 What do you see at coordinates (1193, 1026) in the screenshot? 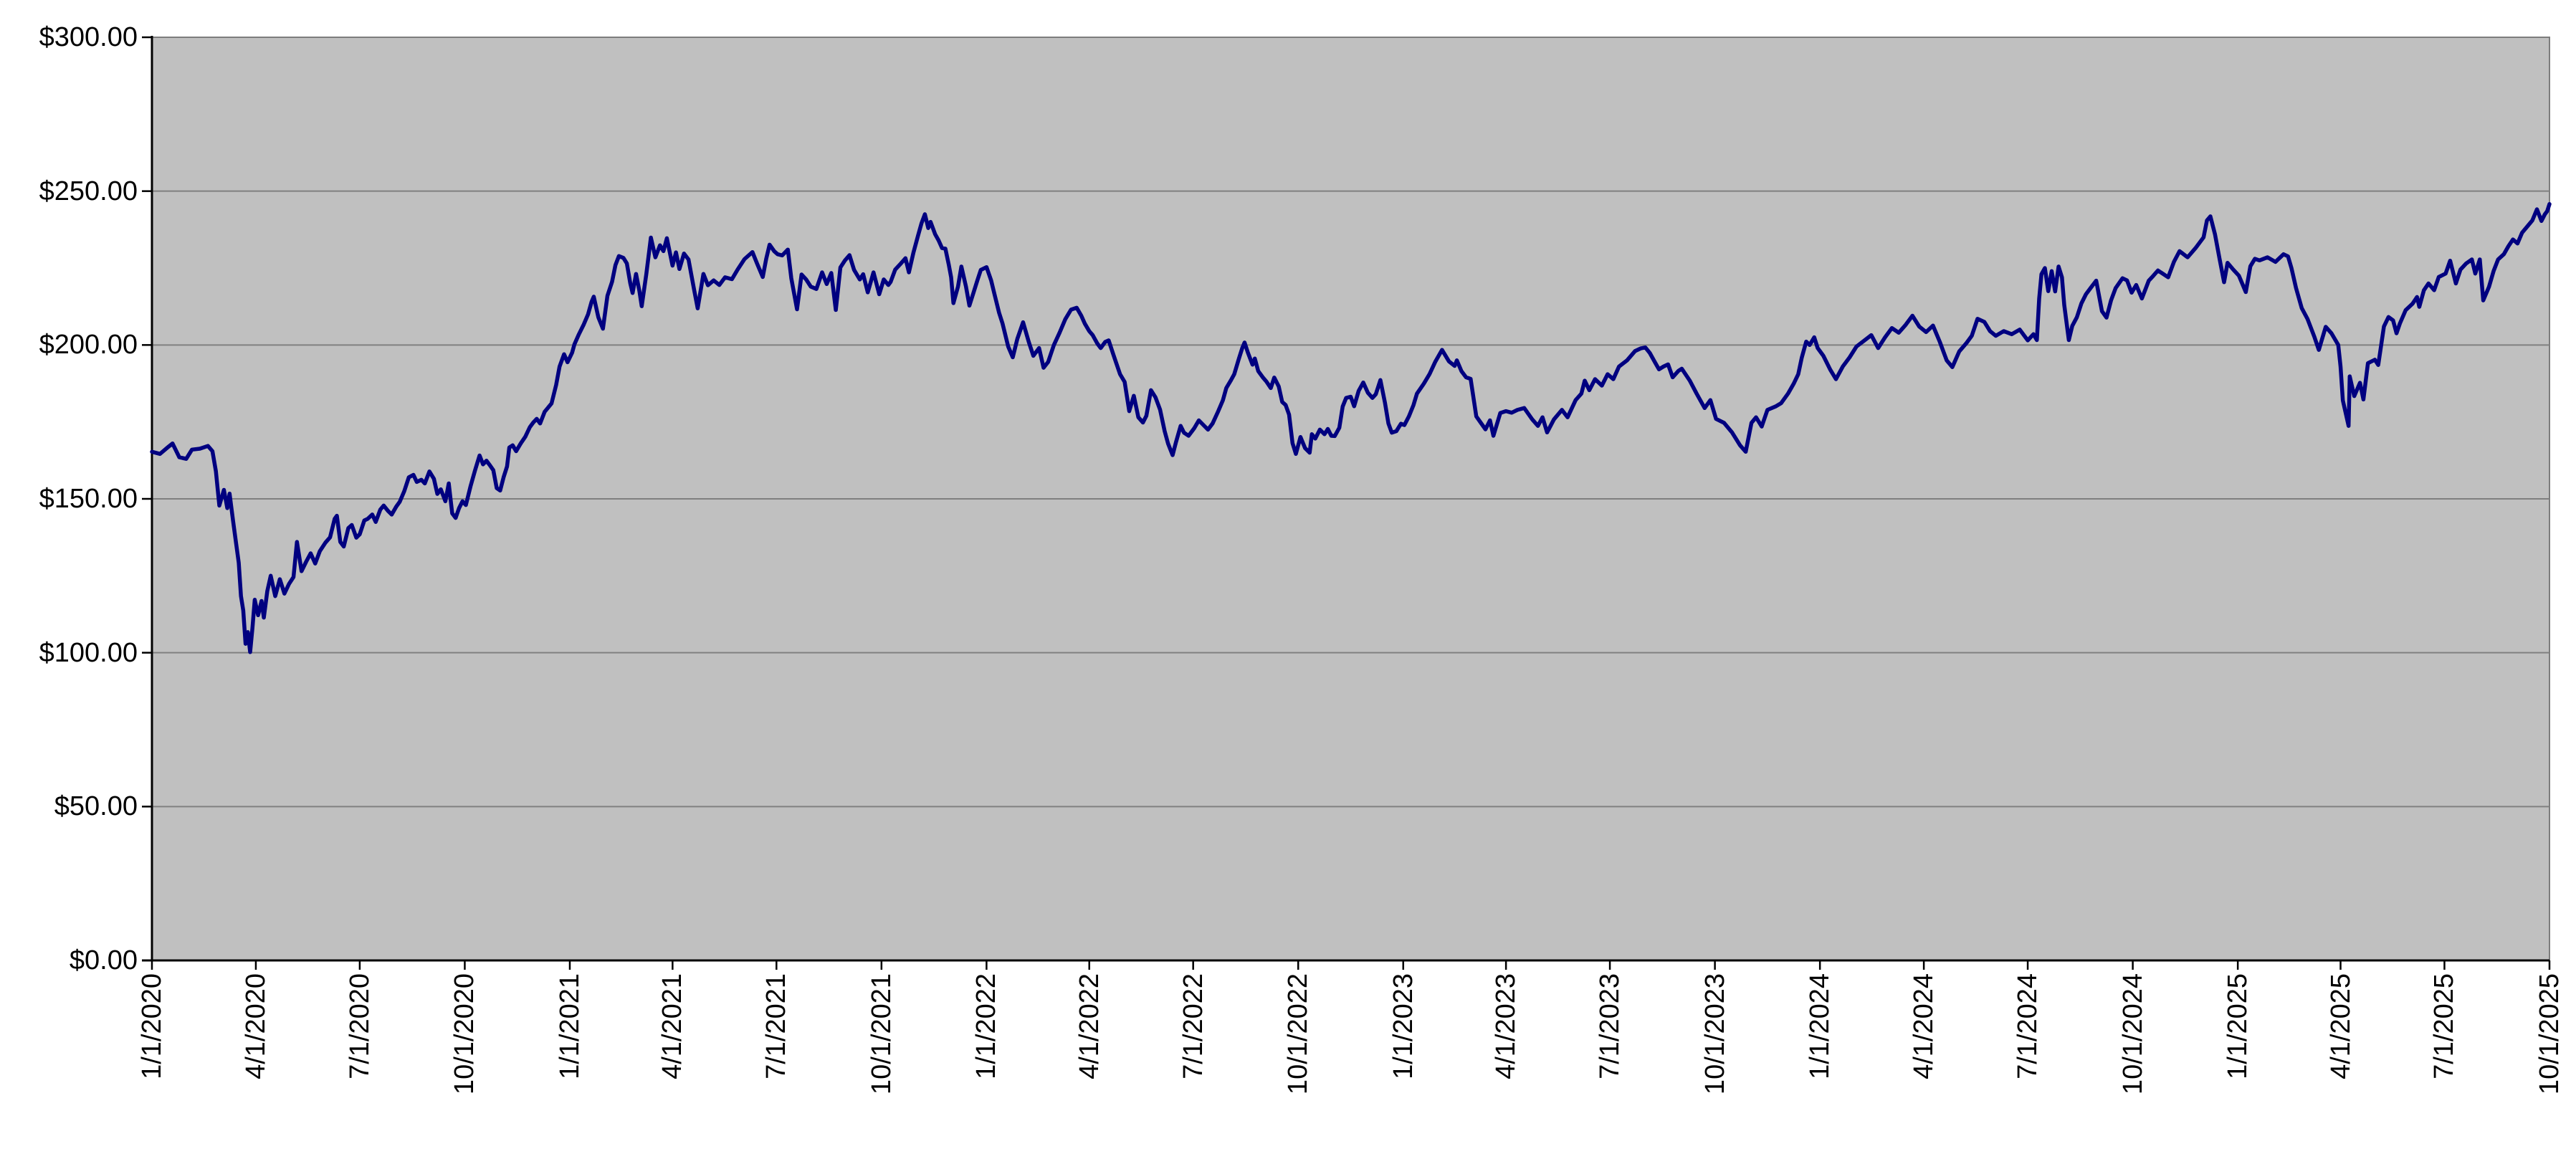
I see `x-axis-label: 7/1/2022` at bounding box center [1193, 1026].